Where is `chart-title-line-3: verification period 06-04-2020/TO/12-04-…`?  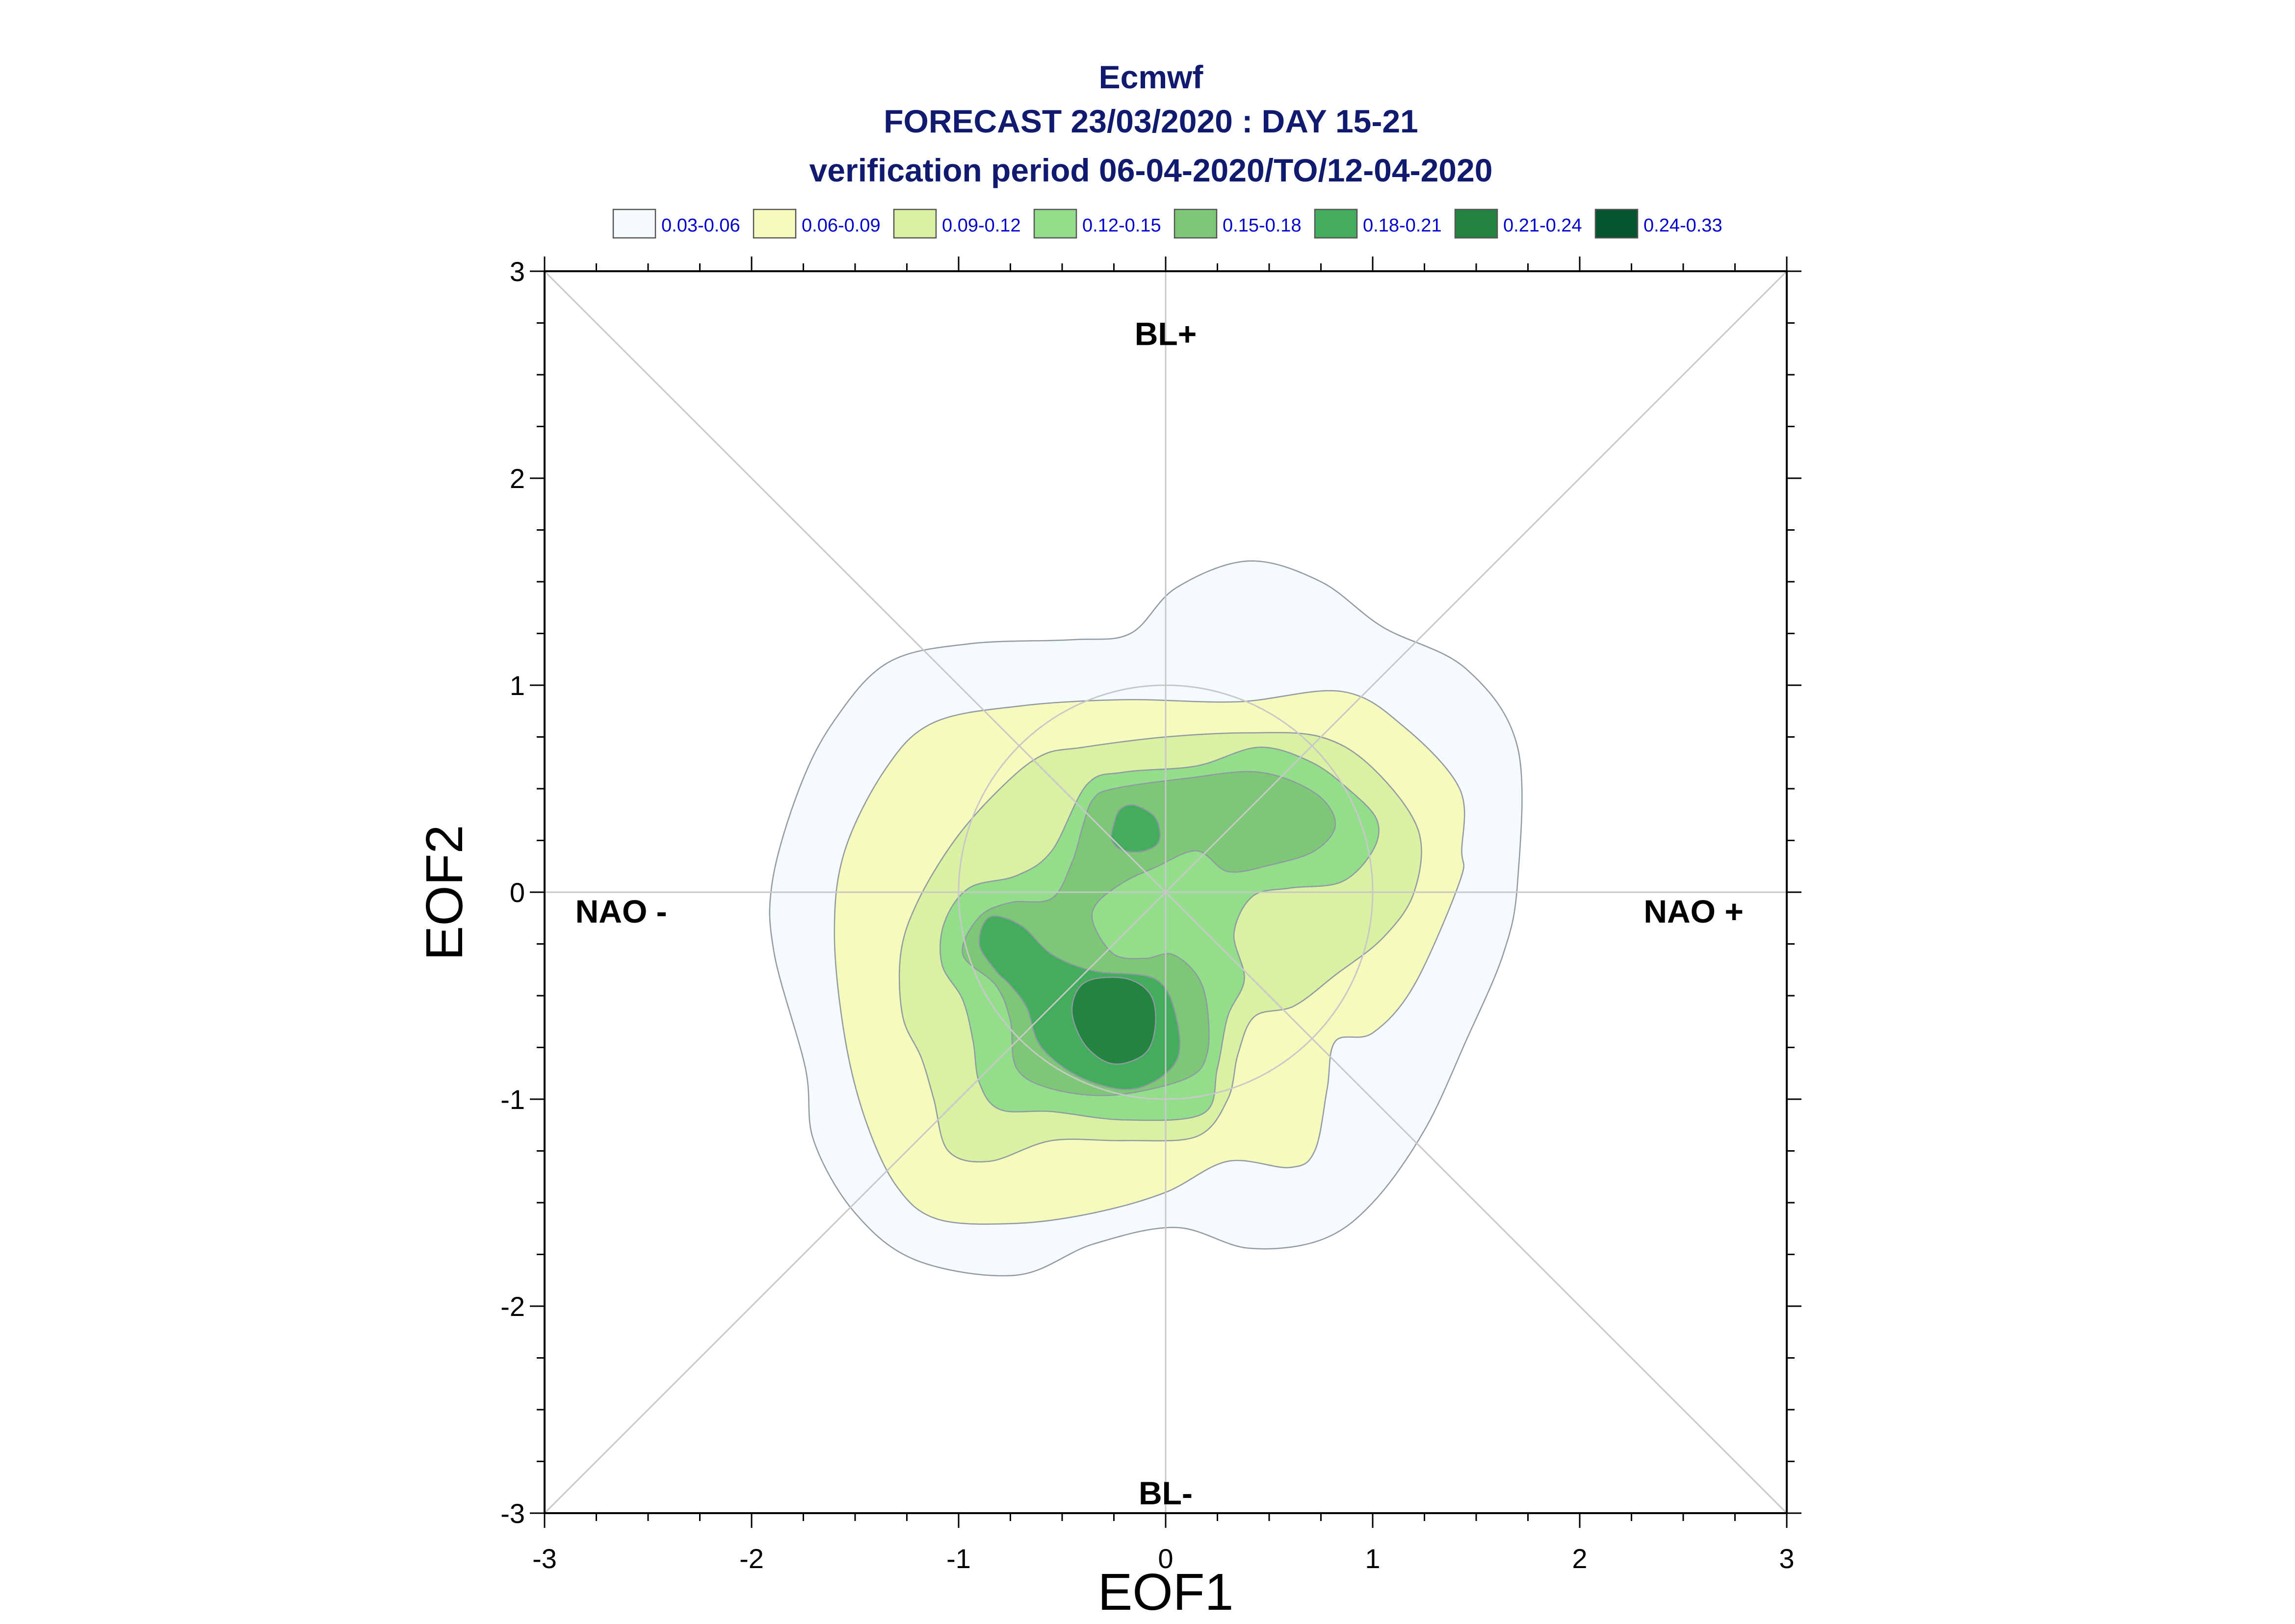
chart-title-line-3: verification period 06-04-2020/TO/12-04-… is located at coordinates (1151, 170).